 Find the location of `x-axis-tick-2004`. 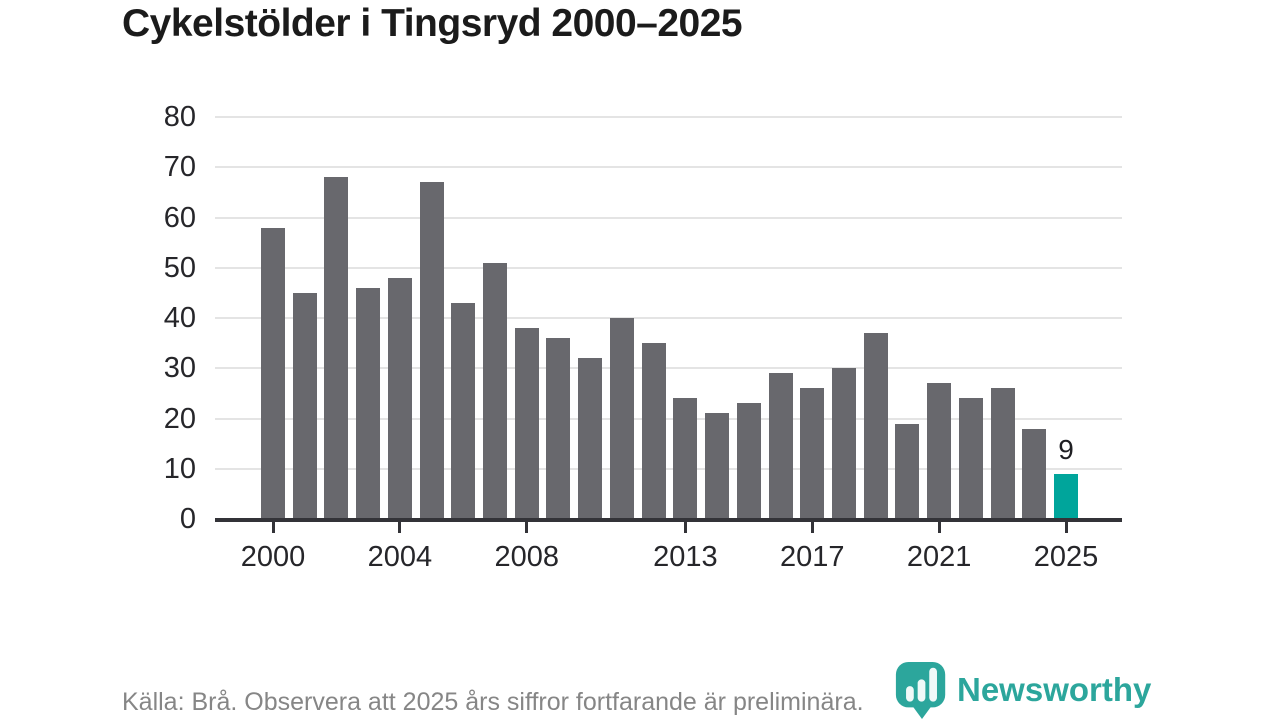

x-axis-tick-2004 is located at coordinates (400, 527).